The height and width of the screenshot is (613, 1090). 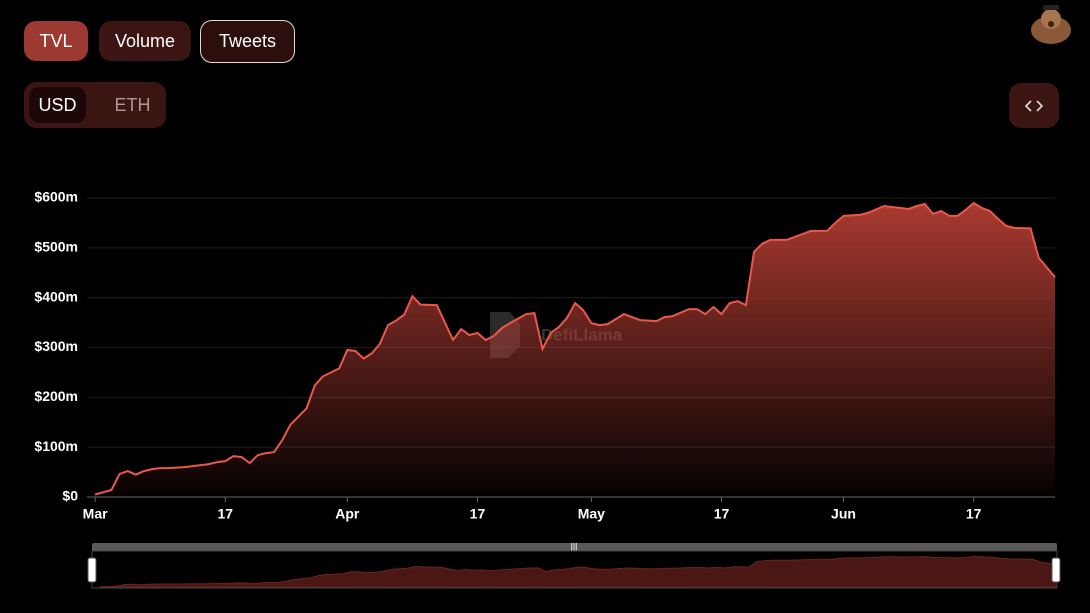 I want to click on y-tick-label: $400m, so click(x=56, y=296).